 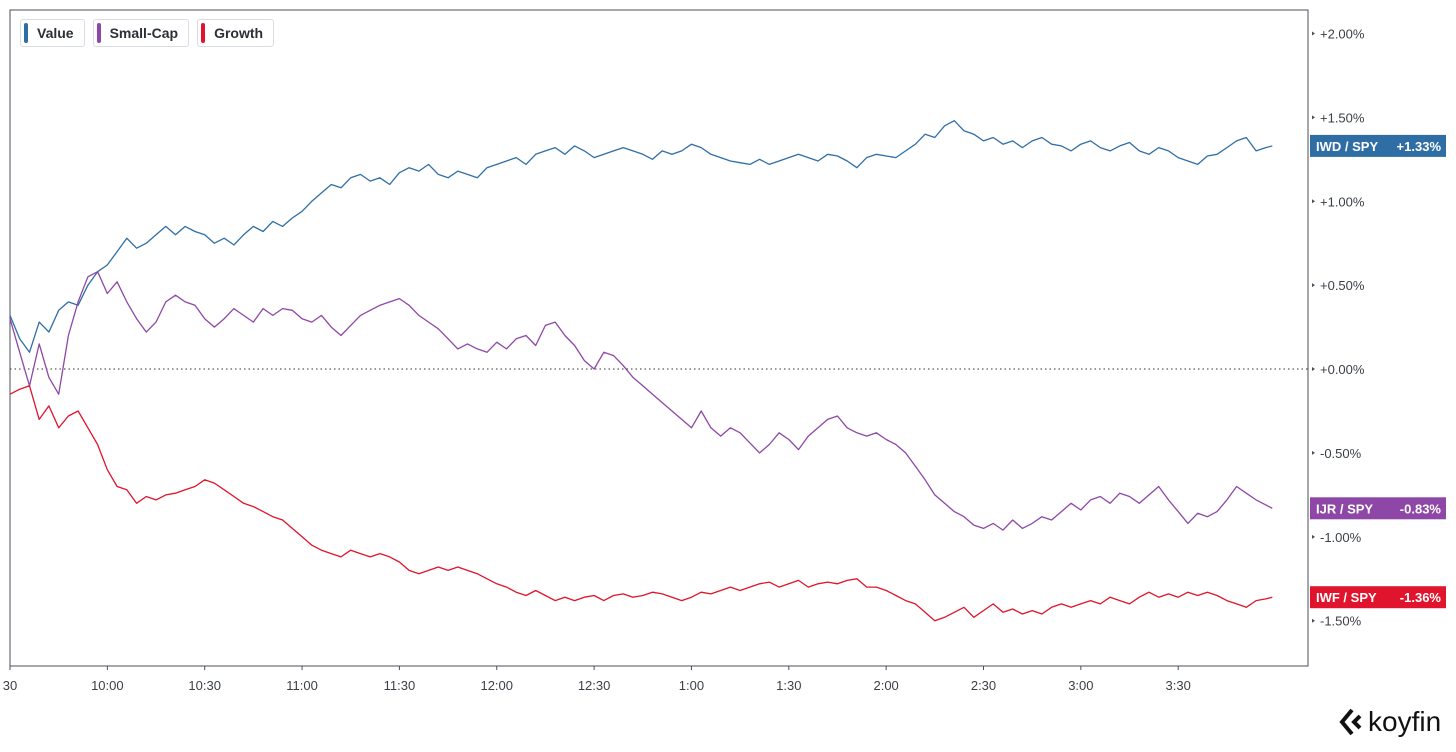 I want to click on koyfin-logo: koyfin, so click(x=1389, y=722).